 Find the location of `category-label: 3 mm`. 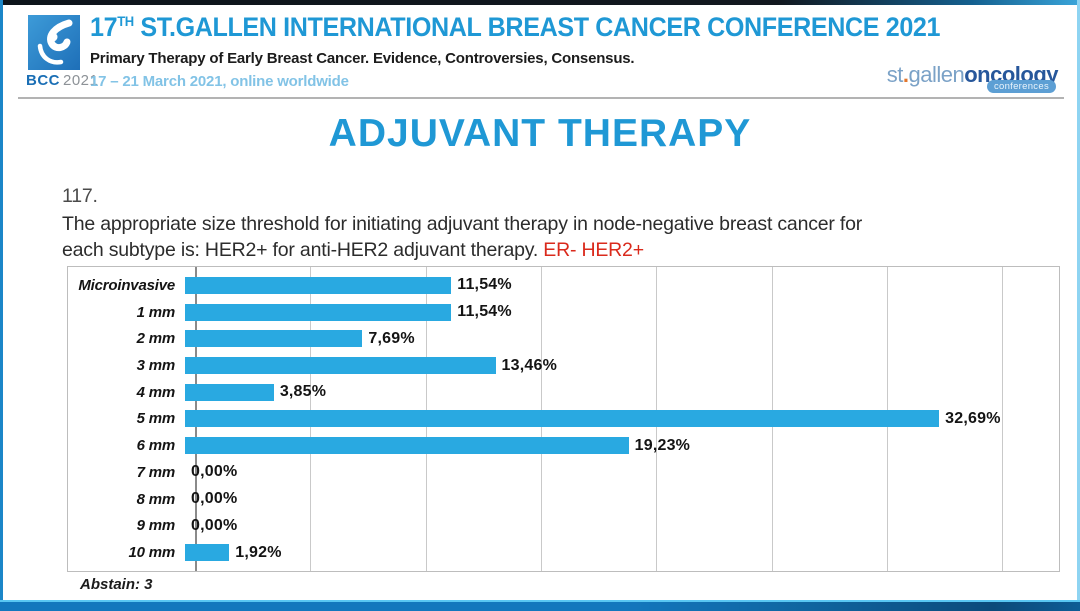

category-label: 3 mm is located at coordinates (156, 366).